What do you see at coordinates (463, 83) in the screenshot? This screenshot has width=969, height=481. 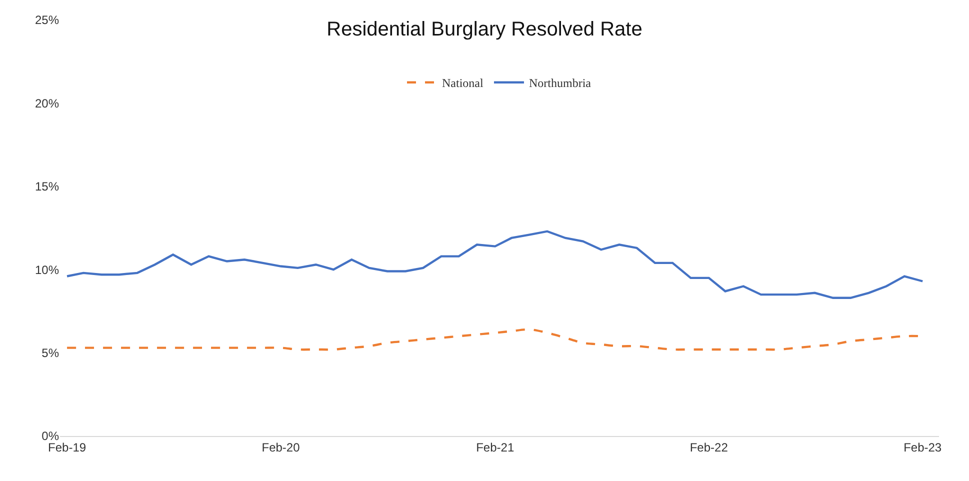 I see `legend-label: National` at bounding box center [463, 83].